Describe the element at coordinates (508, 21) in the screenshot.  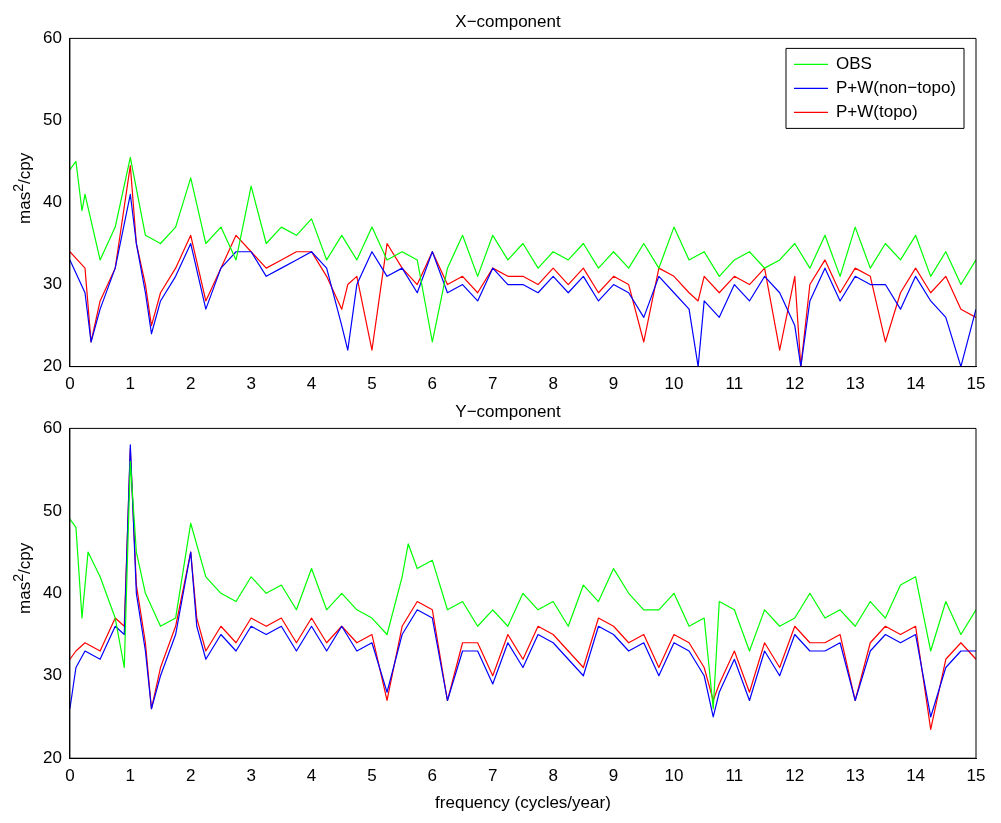
I see `chart-title: X−component` at that location.